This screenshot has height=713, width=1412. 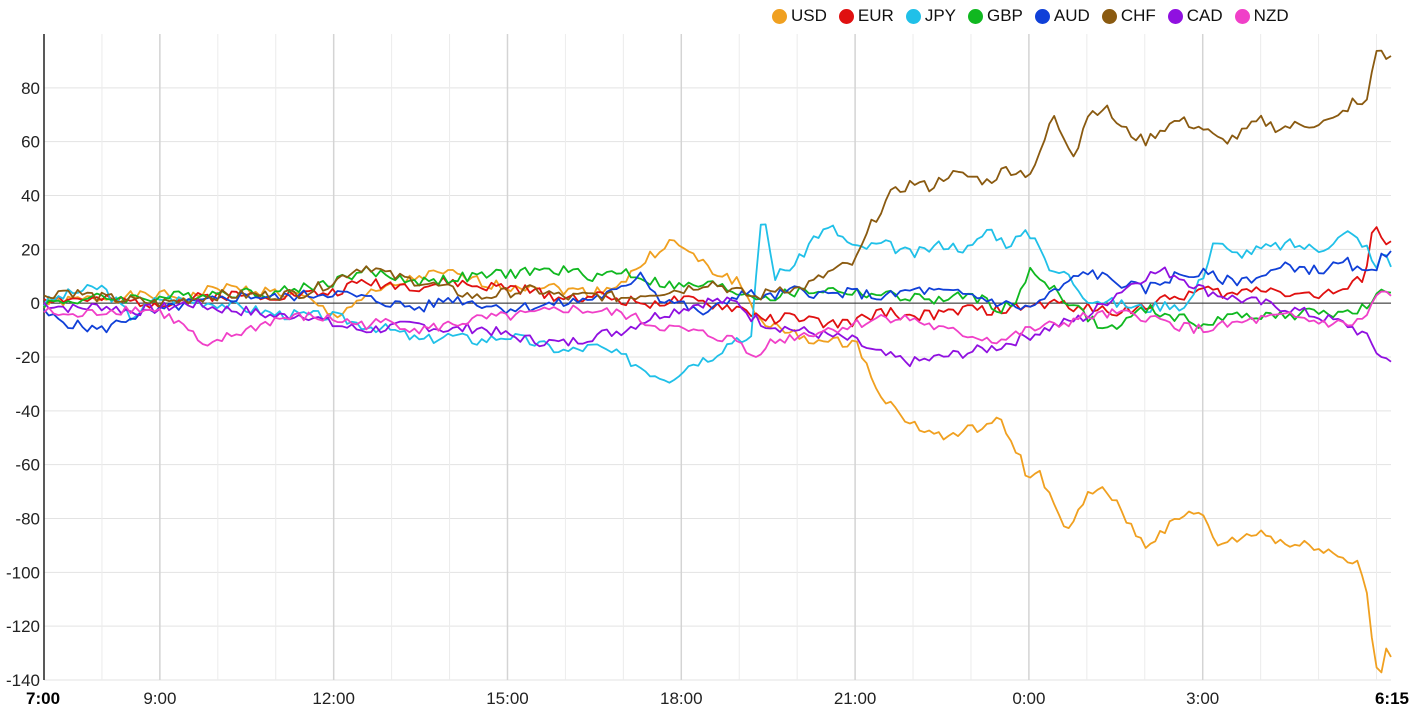 What do you see at coordinates (1071, 15) in the screenshot?
I see `legend-label: AUD` at bounding box center [1071, 15].